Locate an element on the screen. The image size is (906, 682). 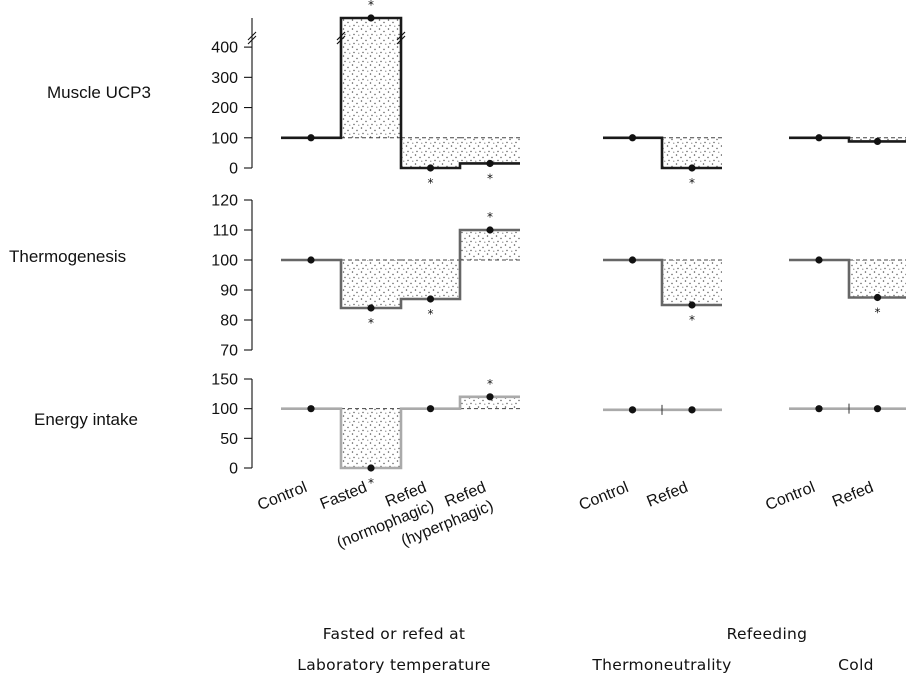
panel-label-energy-intake: Energy intake is located at coordinates (86, 419).